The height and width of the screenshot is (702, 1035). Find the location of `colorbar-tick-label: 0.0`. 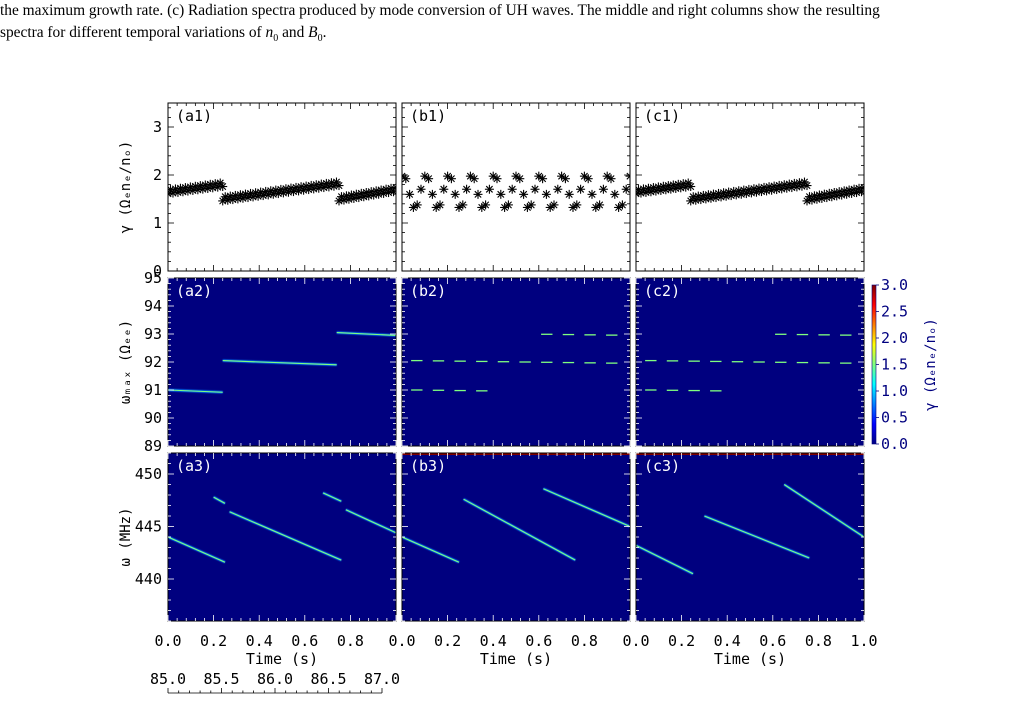

colorbar-tick-label: 0.0 is located at coordinates (894, 444).